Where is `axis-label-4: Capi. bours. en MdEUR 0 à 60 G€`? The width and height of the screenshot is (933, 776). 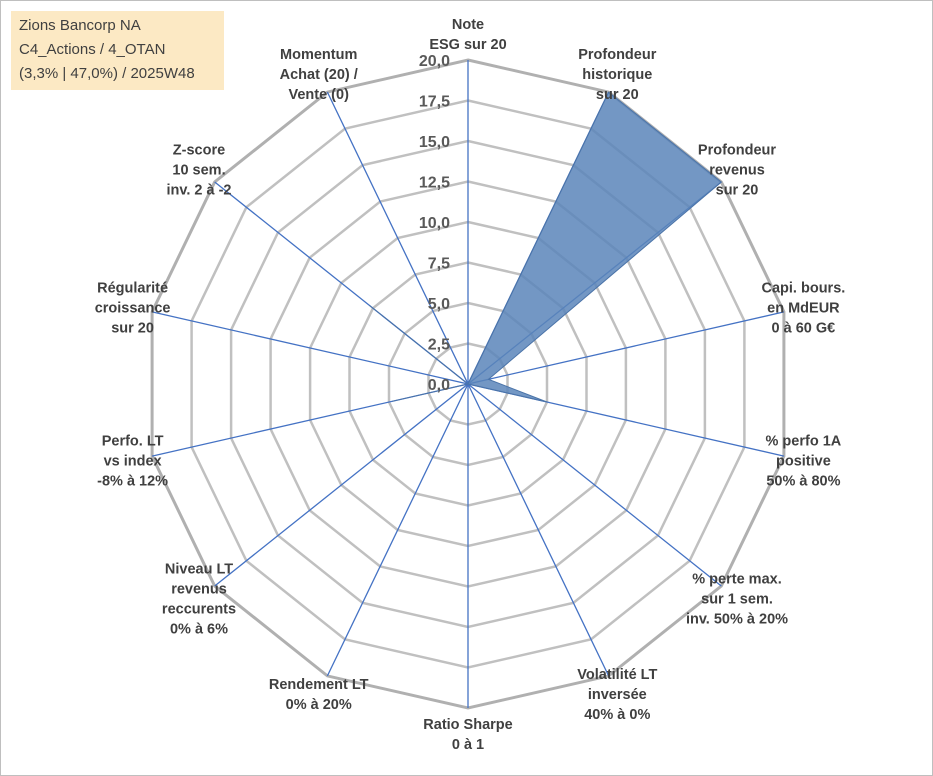
axis-label-4: Capi. bours. en MdEUR 0 à 60 G€ is located at coordinates (804, 309).